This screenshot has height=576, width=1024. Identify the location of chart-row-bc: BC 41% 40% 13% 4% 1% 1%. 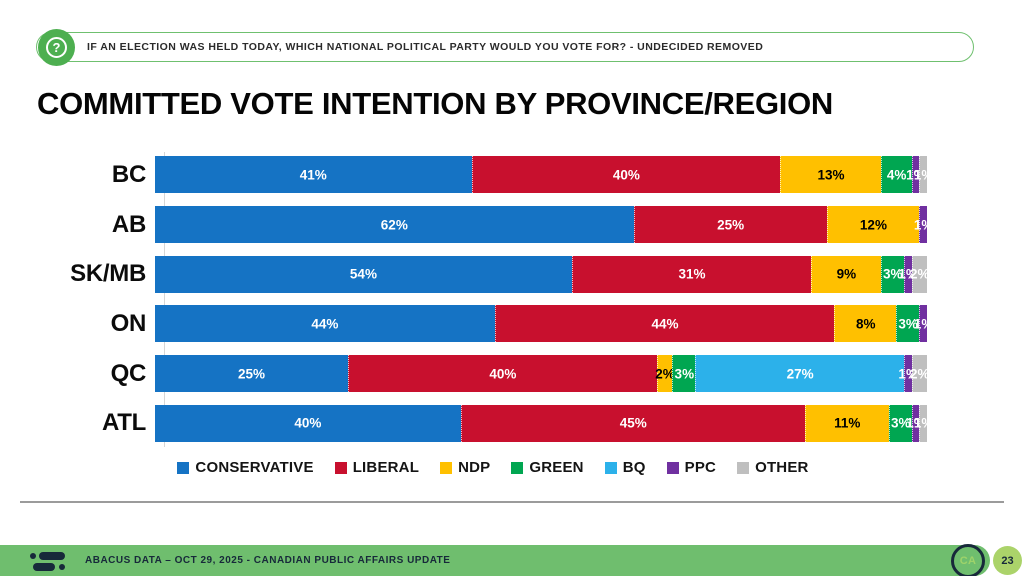
(493, 175).